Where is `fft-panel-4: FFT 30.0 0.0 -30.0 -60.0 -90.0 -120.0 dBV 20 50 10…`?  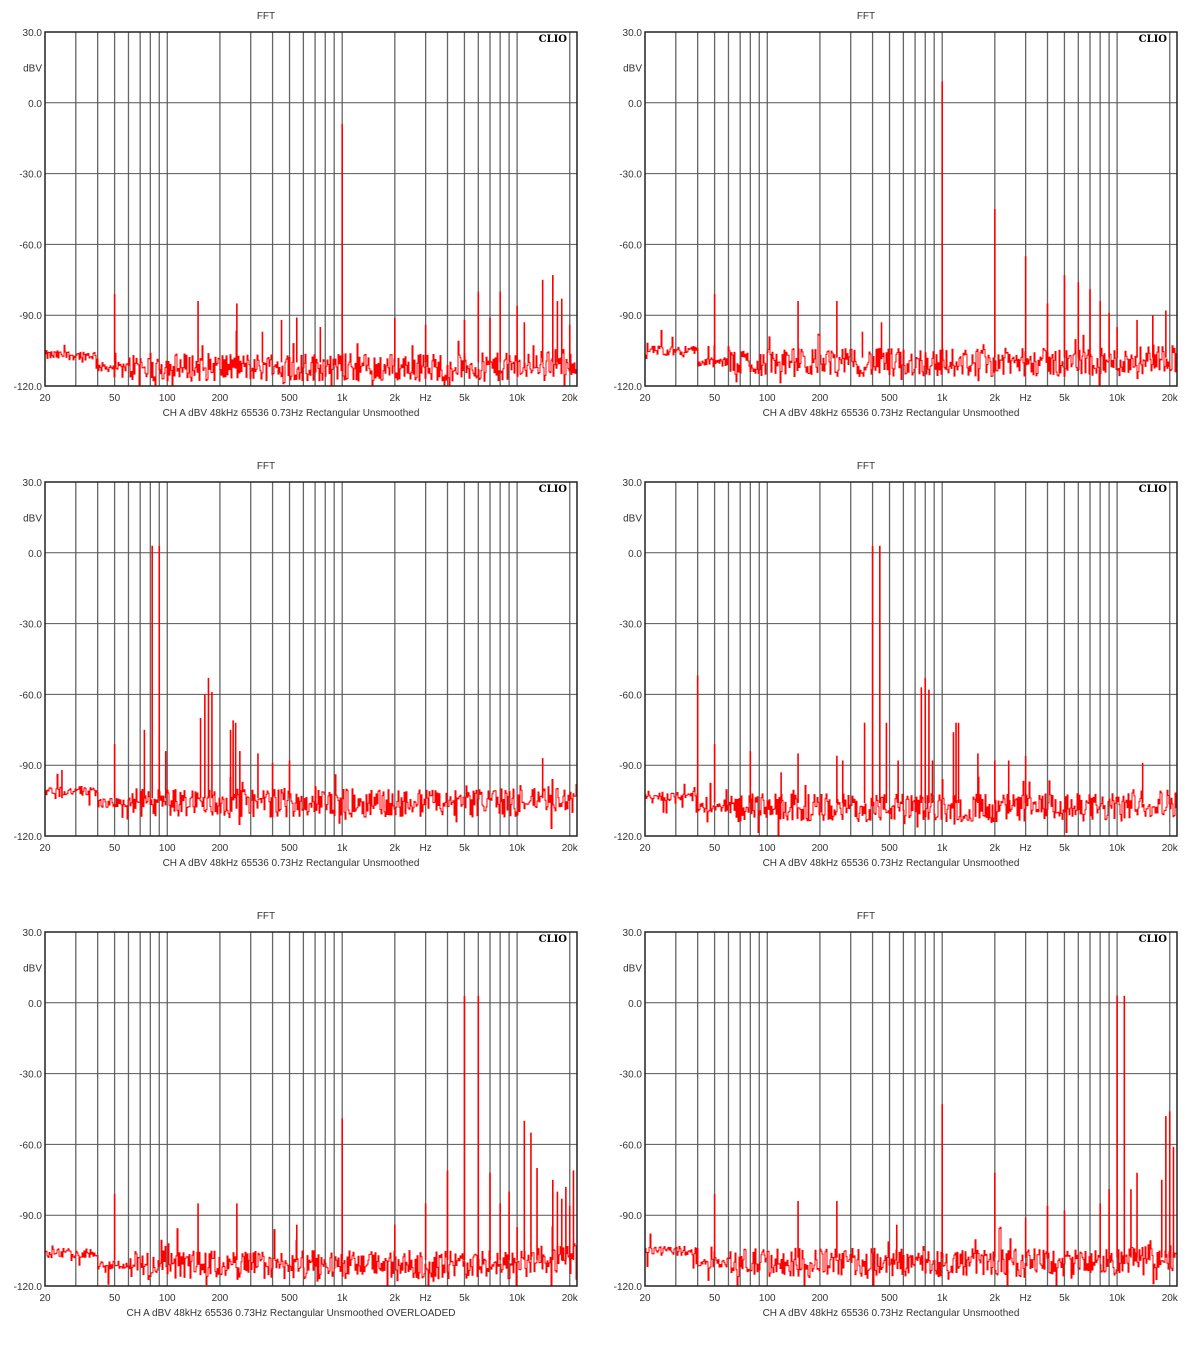
fft-panel-4: FFT 30.0 0.0 -30.0 -60.0 -90.0 -120.0 dBV 20 50 10… is located at coordinates (896, 665).